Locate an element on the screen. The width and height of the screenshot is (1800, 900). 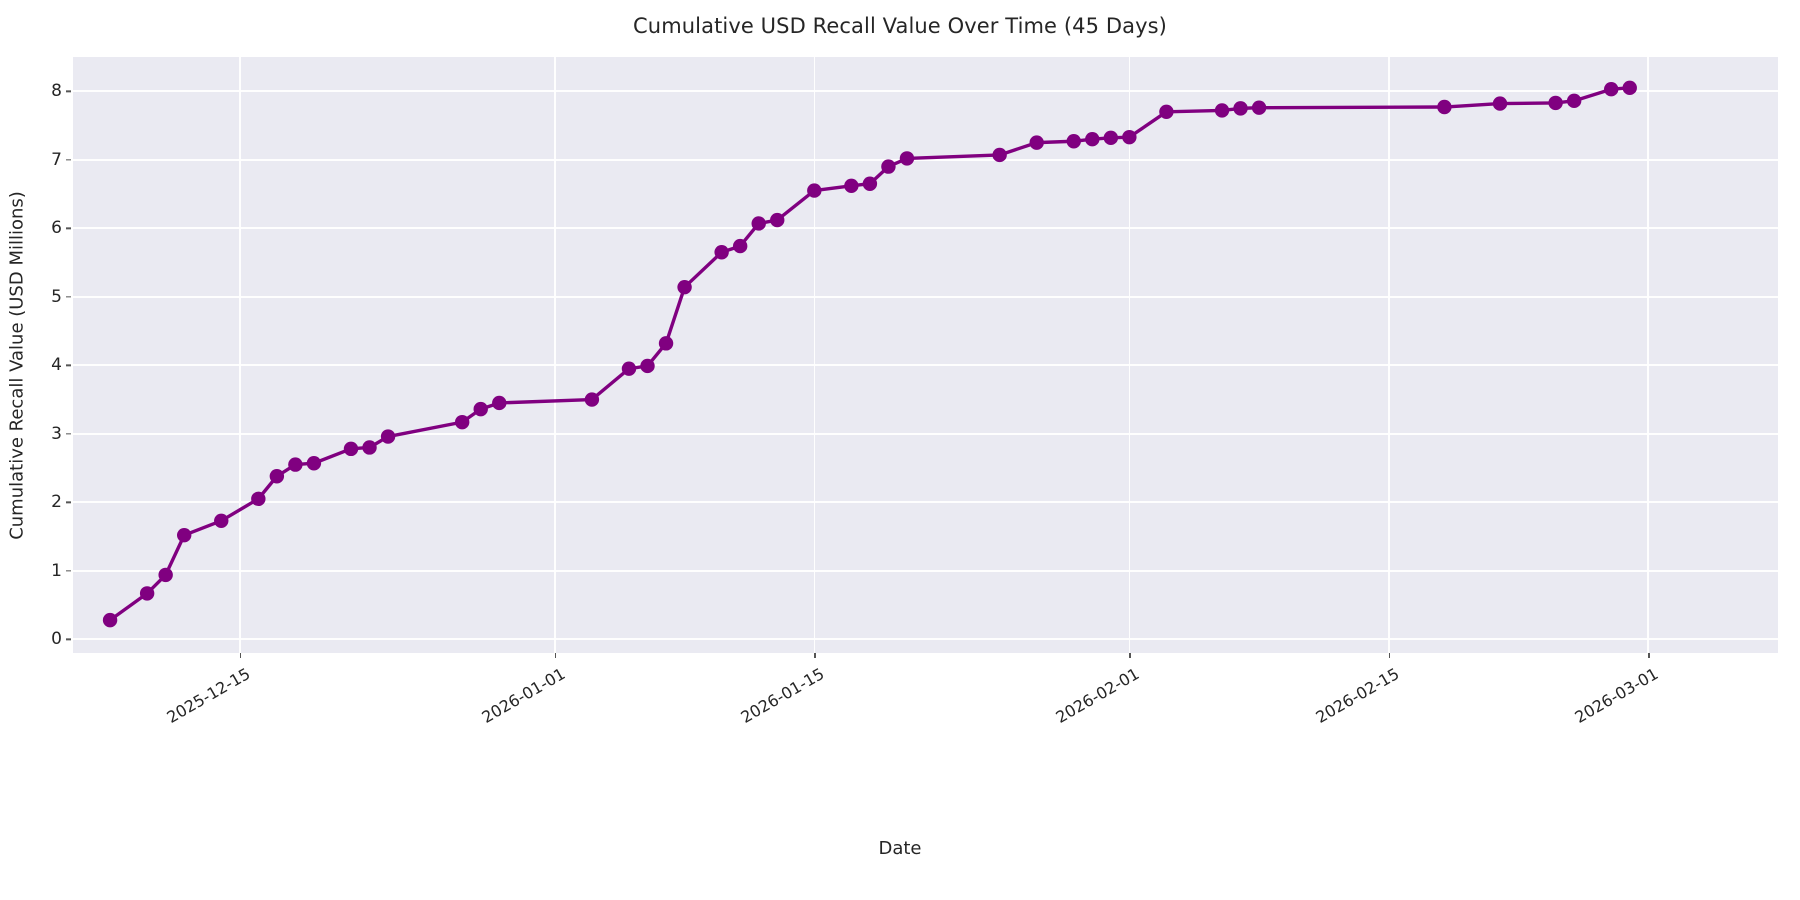
x-axis-label: Date is located at coordinates (900, 848).